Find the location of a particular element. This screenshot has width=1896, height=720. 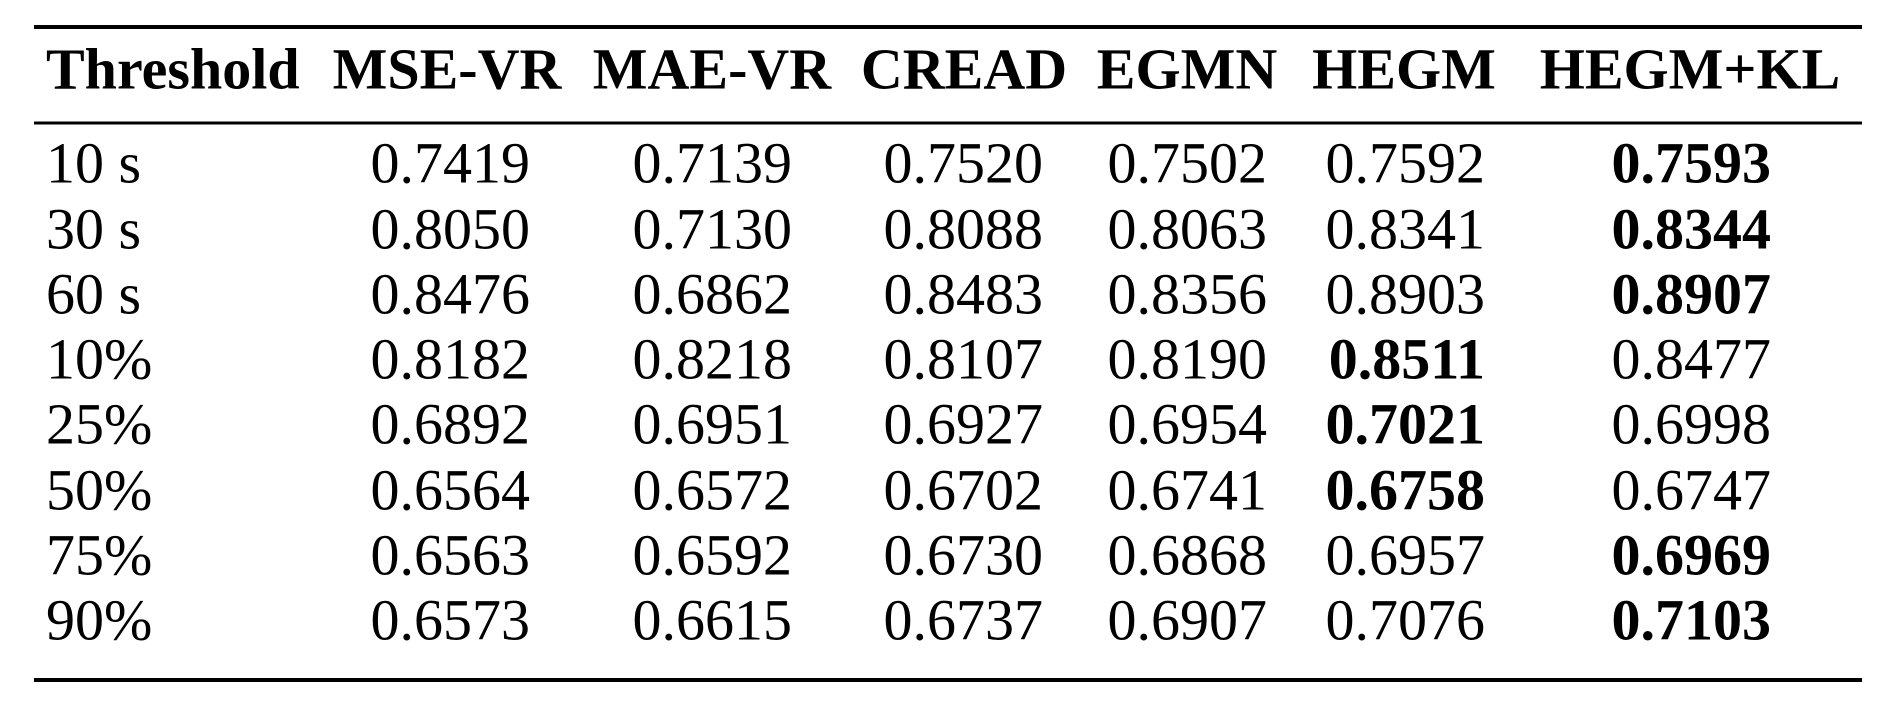

row-label: 60 s is located at coordinates (93, 293).